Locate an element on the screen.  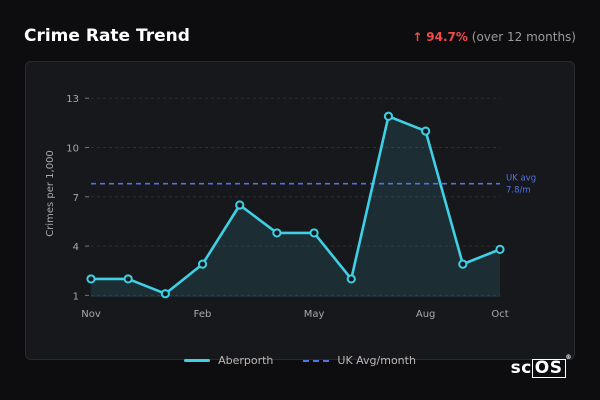
x-tick-label: Feb is located at coordinates (203, 314).